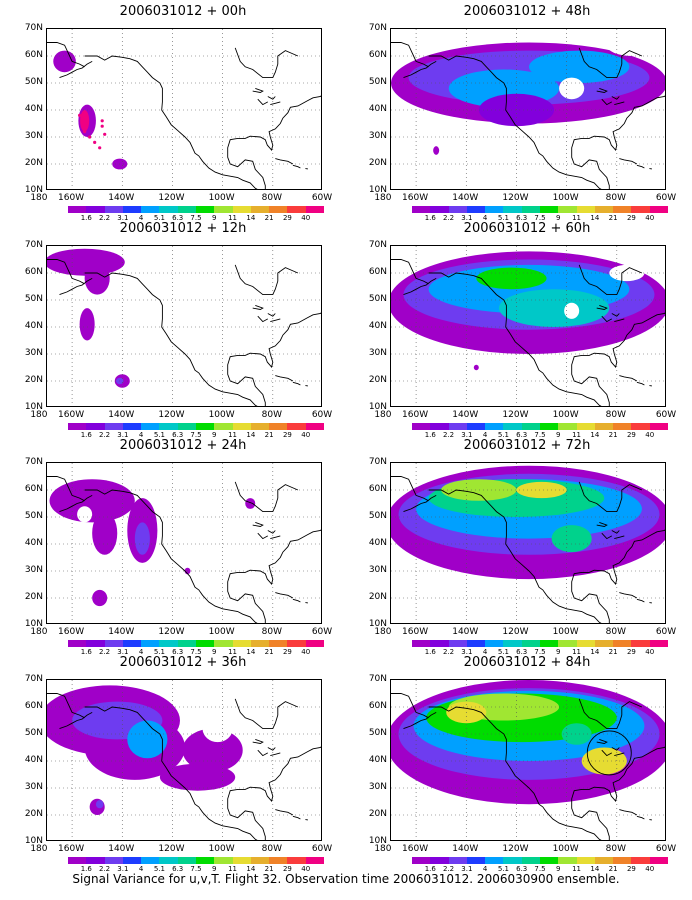  What do you see at coordinates (485, 218) in the screenshot?
I see `colorbar-label: 4` at bounding box center [485, 218].